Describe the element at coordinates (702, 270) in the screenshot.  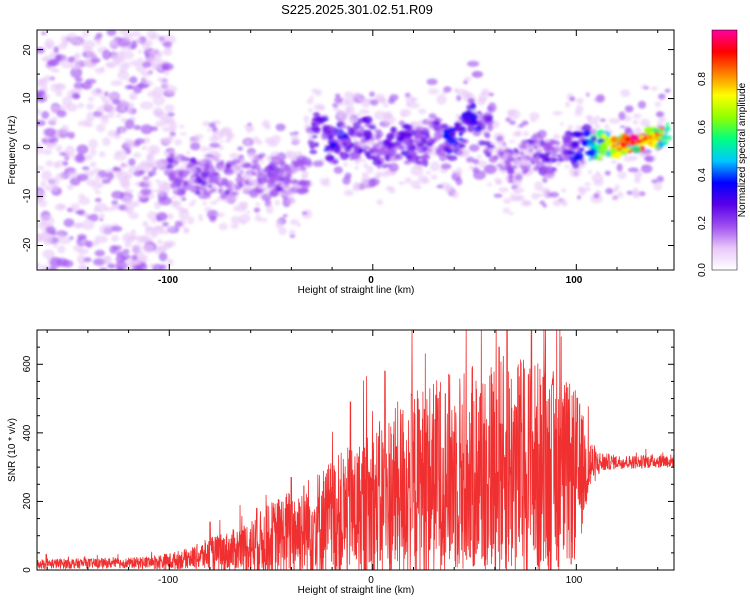
I see `colorbar-tick-0: 0.0` at that location.